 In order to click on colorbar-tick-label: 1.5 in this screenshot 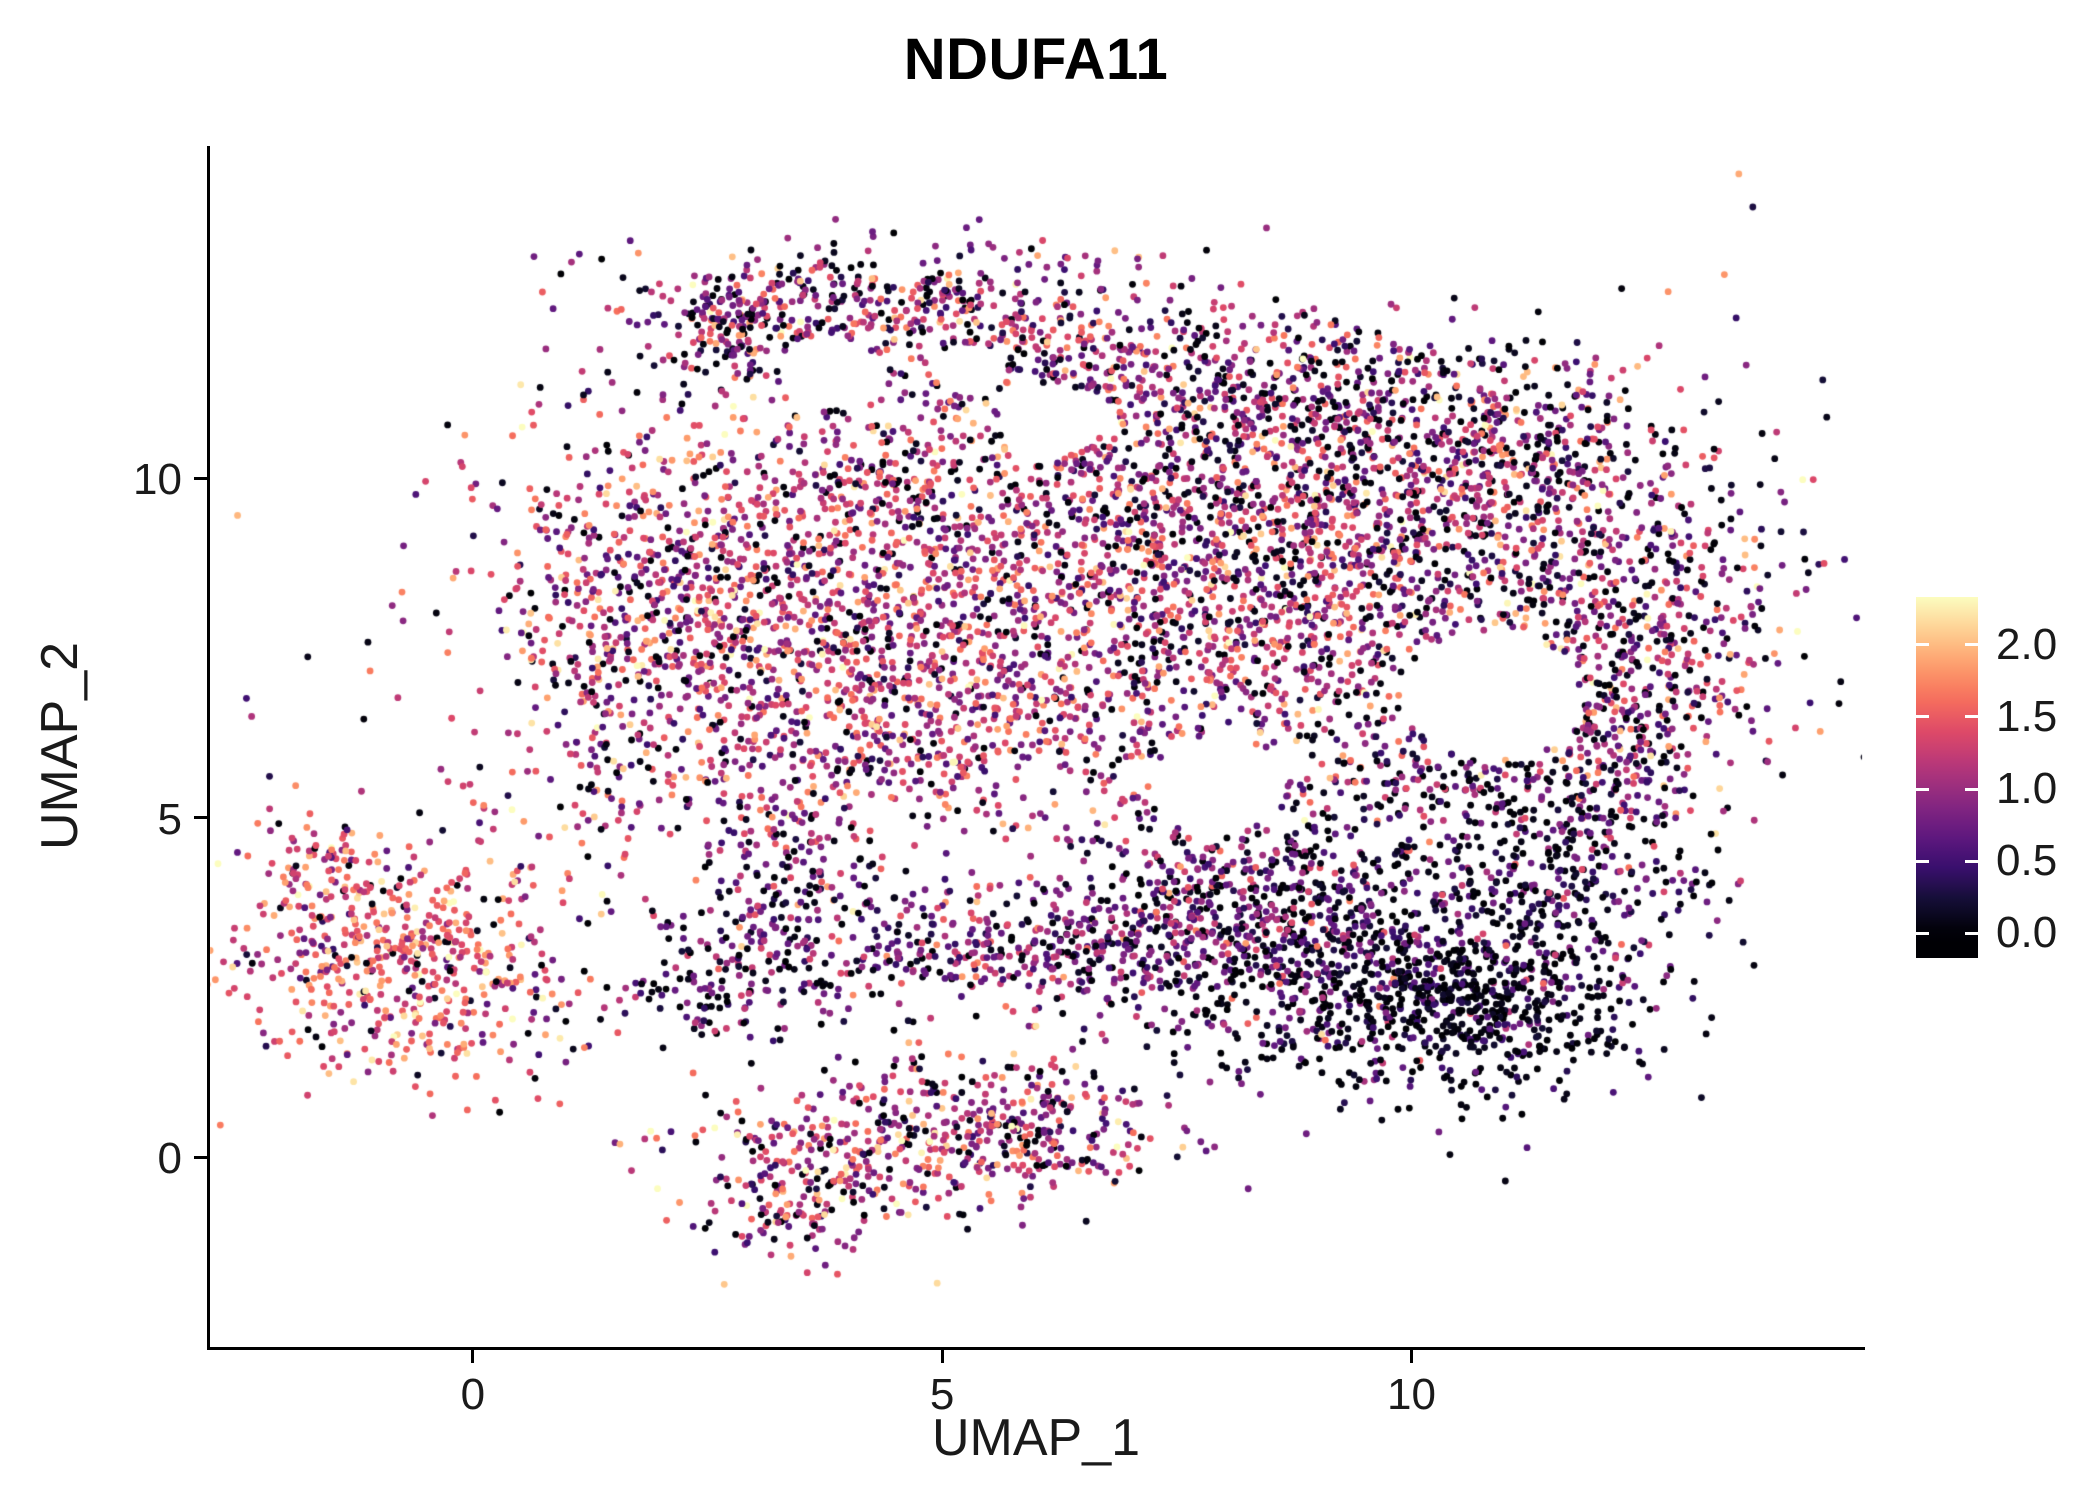, I will do `click(2027, 716)`.